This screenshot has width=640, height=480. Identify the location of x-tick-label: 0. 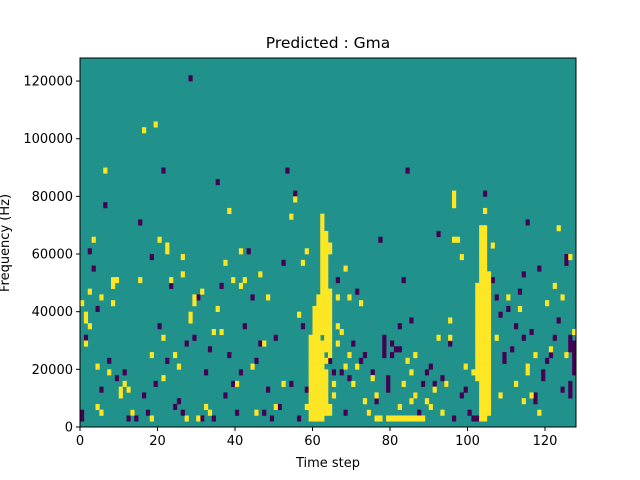
(80, 441).